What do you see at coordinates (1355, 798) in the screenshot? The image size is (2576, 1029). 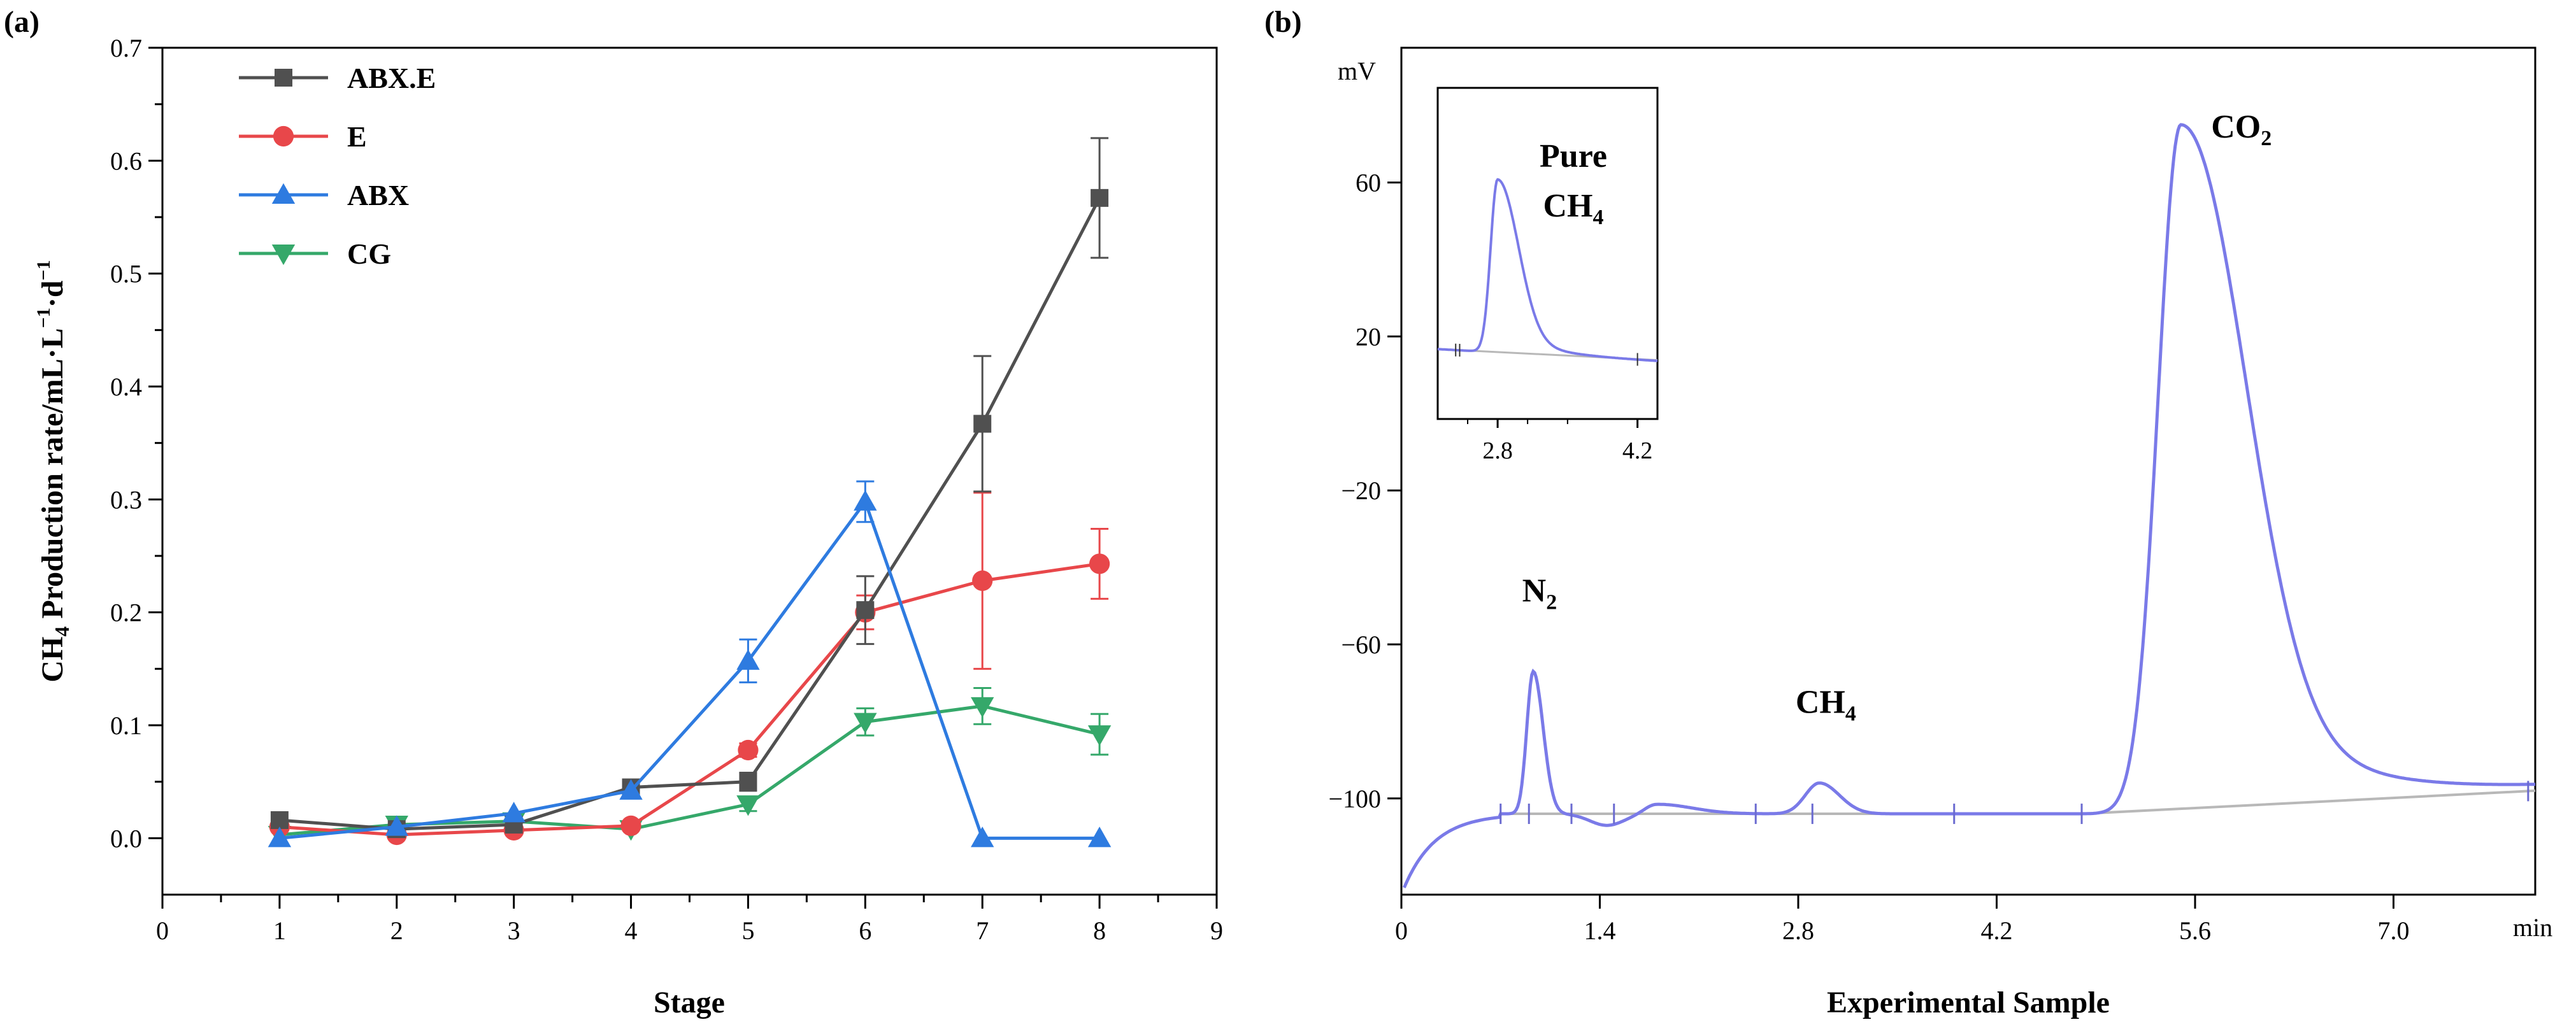 I see `y-tick-label: −100` at bounding box center [1355, 798].